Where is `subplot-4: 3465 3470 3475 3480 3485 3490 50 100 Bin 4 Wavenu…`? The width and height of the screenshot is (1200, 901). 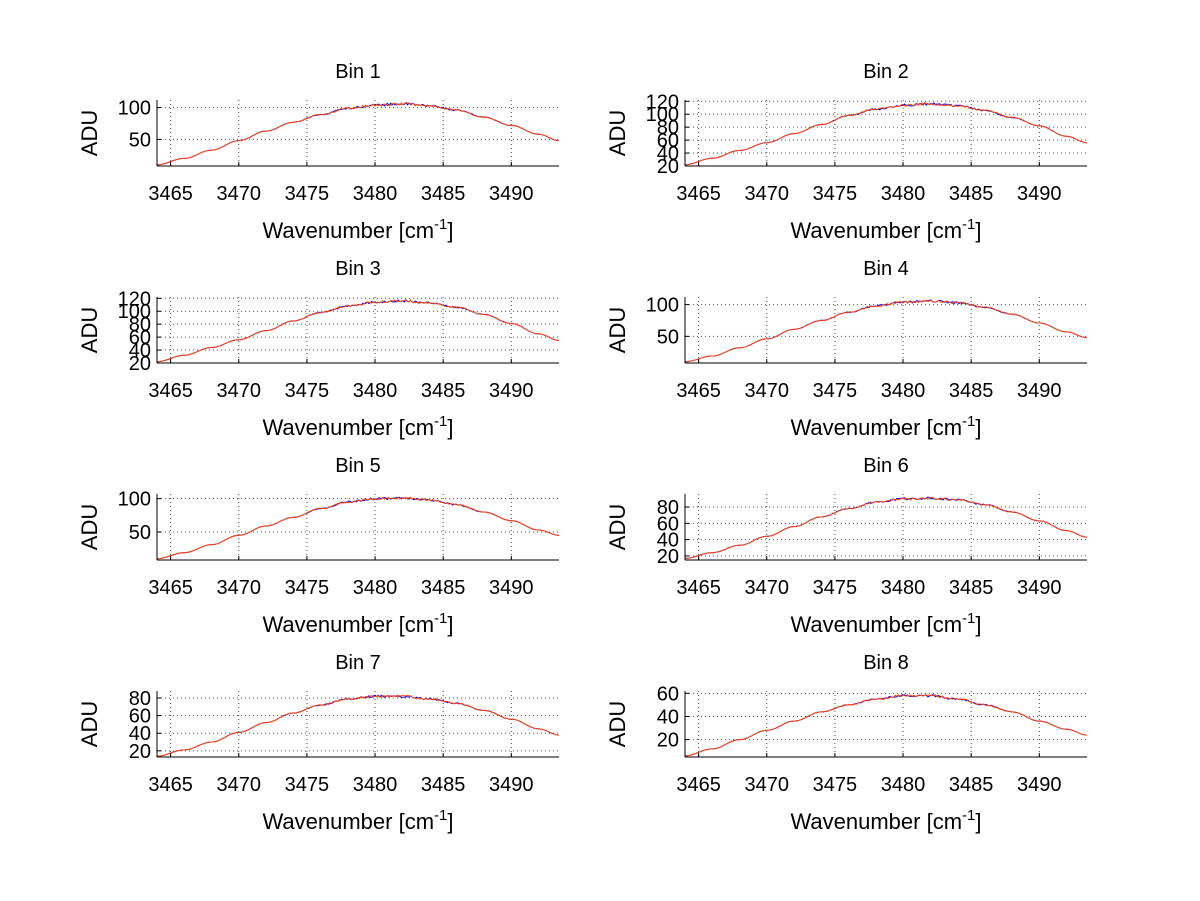 subplot-4: 3465 3470 3475 3480 3485 3490 50 100 Bin 4 Wavenu… is located at coordinates (846, 349).